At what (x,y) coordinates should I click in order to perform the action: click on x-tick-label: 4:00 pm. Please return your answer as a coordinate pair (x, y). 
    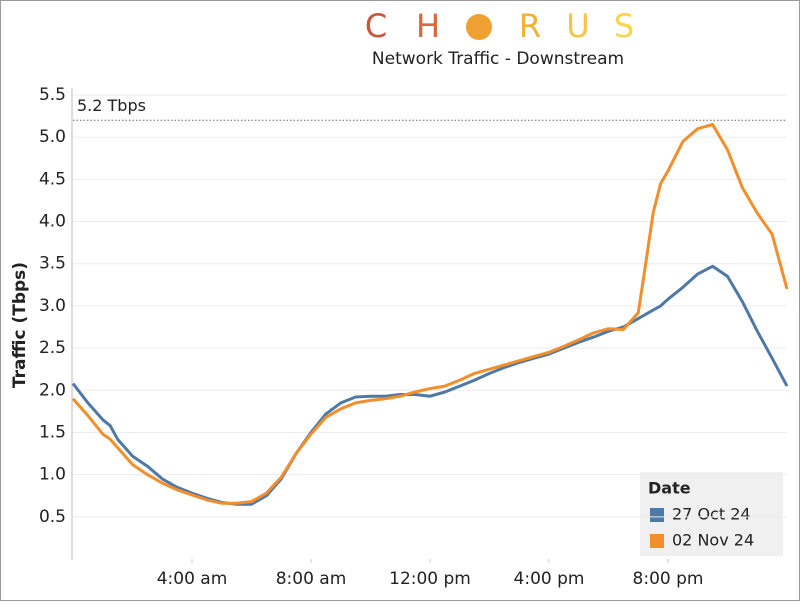
    Looking at the image, I should click on (549, 579).